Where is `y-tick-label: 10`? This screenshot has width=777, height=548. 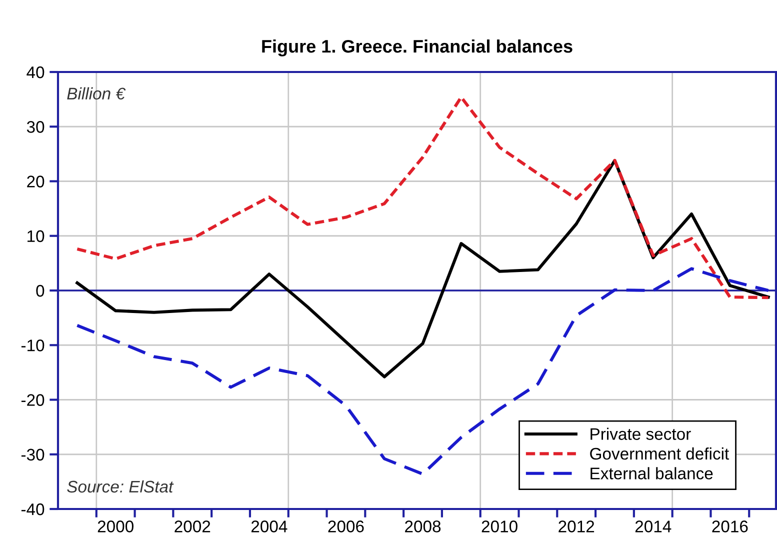 y-tick-label: 10 is located at coordinates (36, 236).